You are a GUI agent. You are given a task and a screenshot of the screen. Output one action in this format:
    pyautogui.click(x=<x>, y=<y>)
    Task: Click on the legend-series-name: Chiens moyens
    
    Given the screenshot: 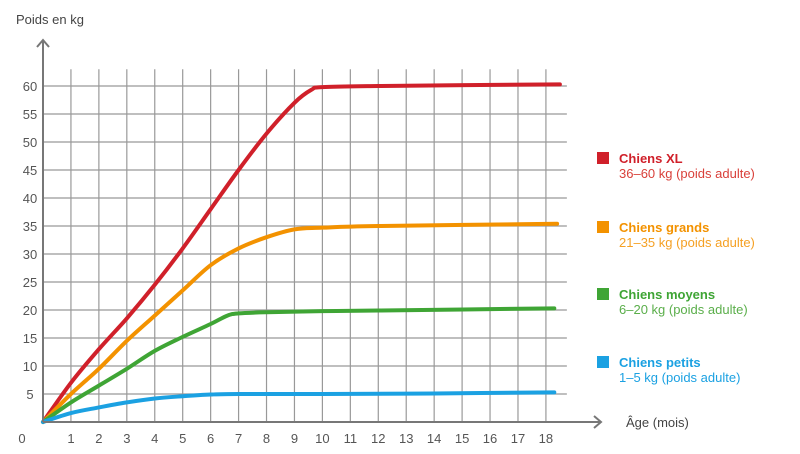 What is the action you would take?
    pyautogui.click(x=667, y=294)
    